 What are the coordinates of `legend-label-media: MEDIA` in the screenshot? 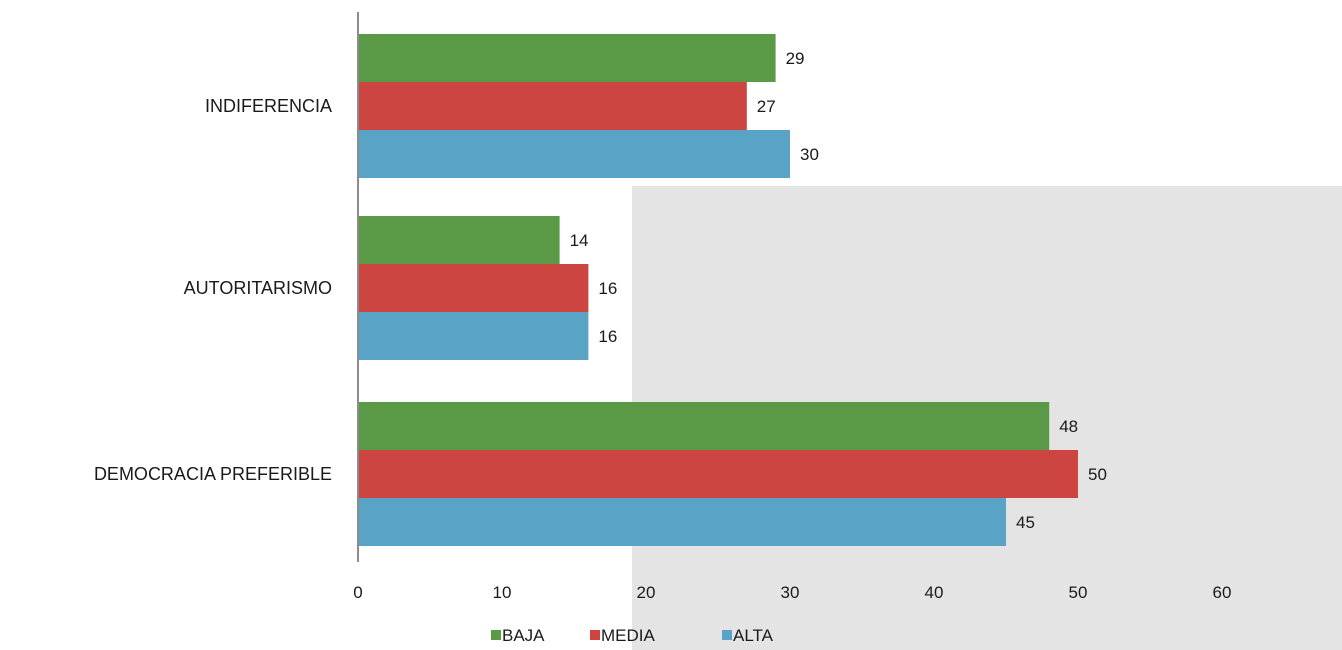 It's located at (628, 635).